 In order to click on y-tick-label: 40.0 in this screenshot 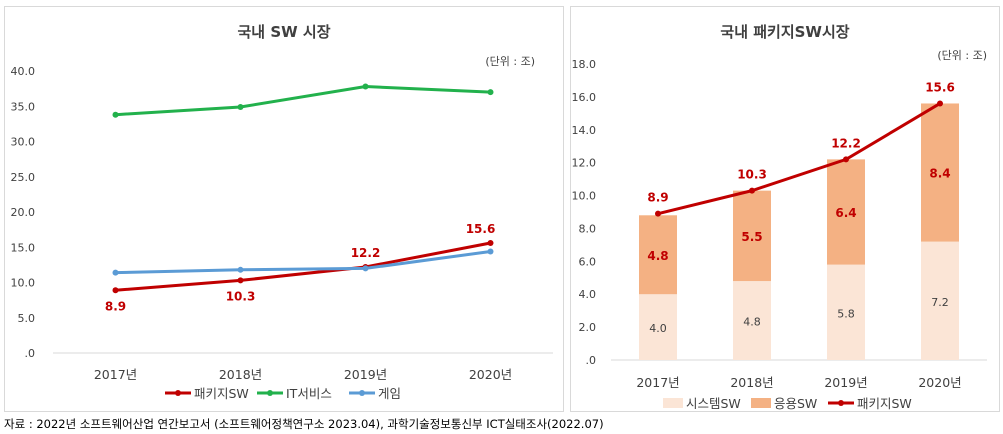, I will do `click(23, 71)`.